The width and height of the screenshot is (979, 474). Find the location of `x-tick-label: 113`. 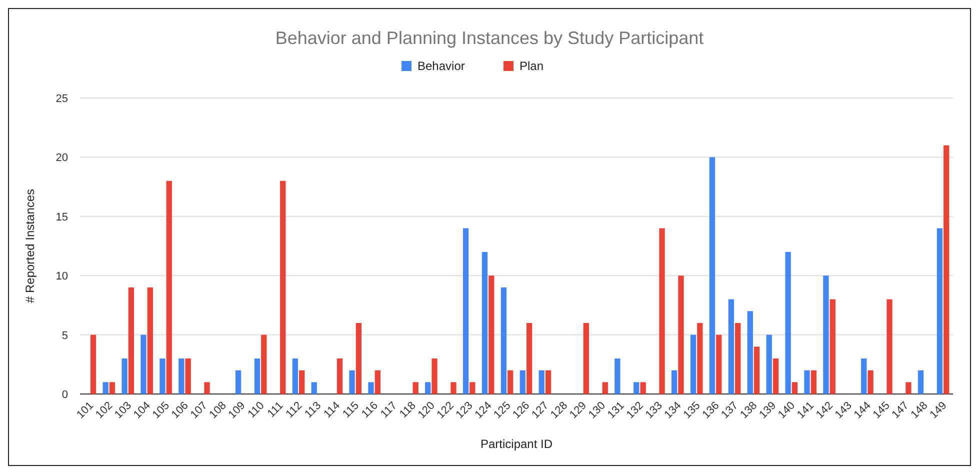

x-tick-label: 113 is located at coordinates (313, 410).